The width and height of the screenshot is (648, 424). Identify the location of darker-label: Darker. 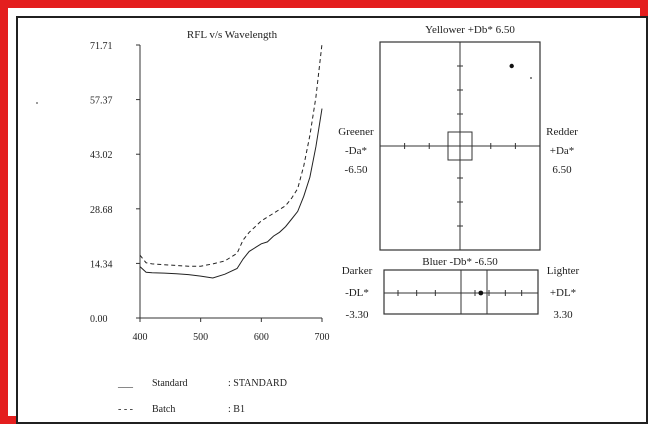
(357, 271).